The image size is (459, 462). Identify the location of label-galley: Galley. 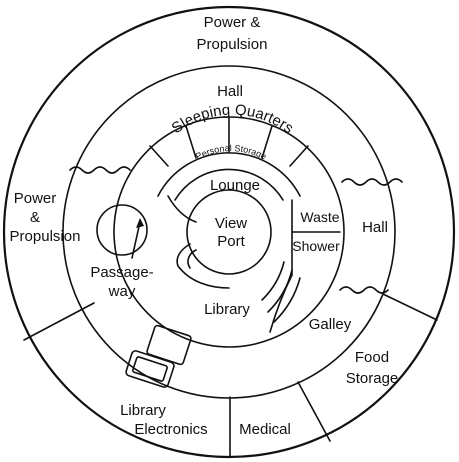
(330, 324).